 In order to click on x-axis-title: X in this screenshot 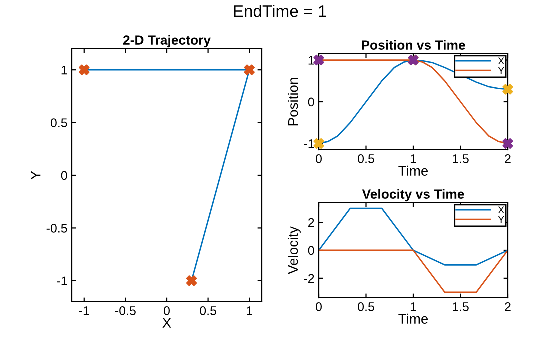, I will do `click(167, 323)`.